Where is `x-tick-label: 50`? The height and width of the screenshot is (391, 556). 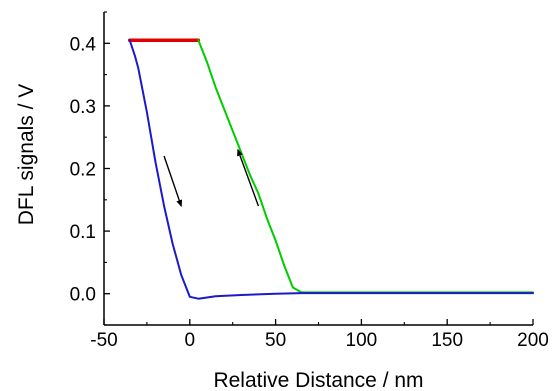 x-tick-label: 50 is located at coordinates (275, 340).